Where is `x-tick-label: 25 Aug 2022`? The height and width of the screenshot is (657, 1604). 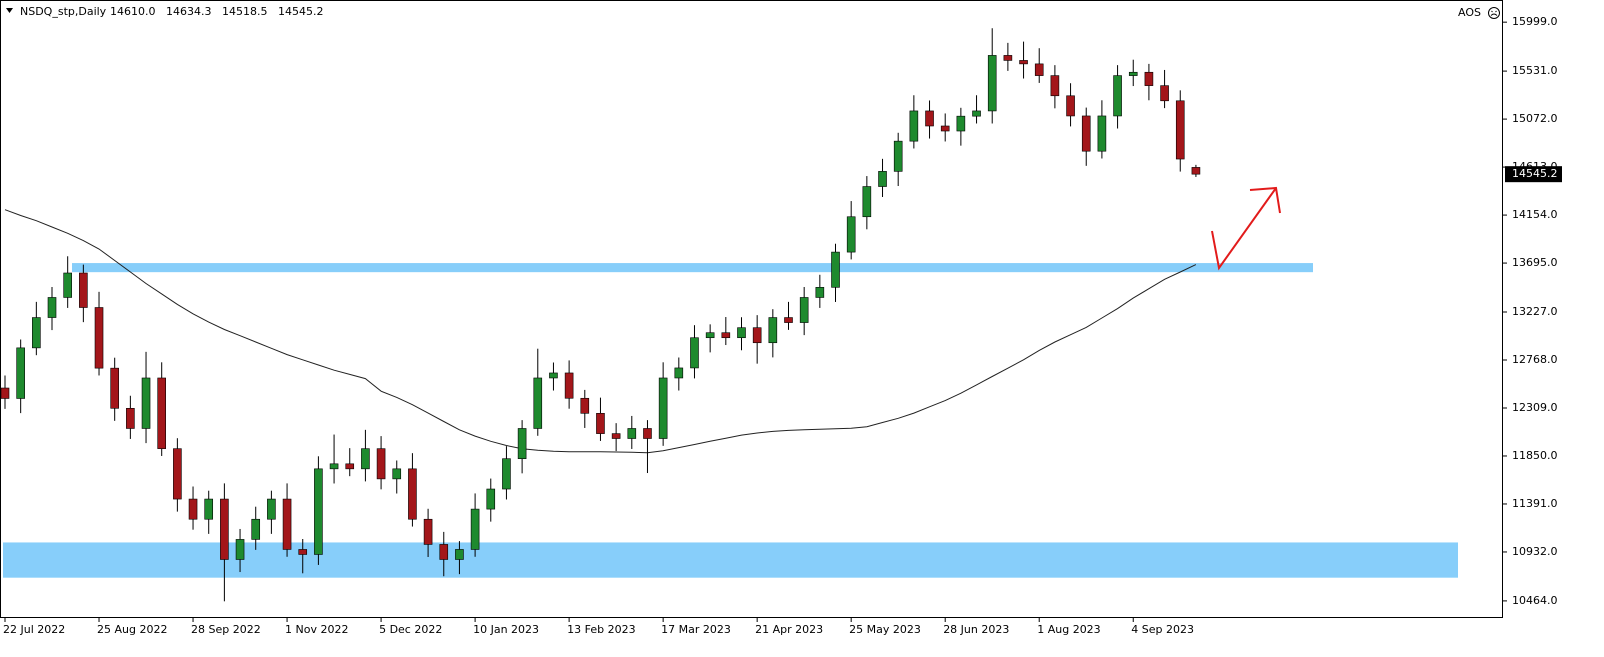 x-tick-label: 25 Aug 2022 is located at coordinates (132, 629).